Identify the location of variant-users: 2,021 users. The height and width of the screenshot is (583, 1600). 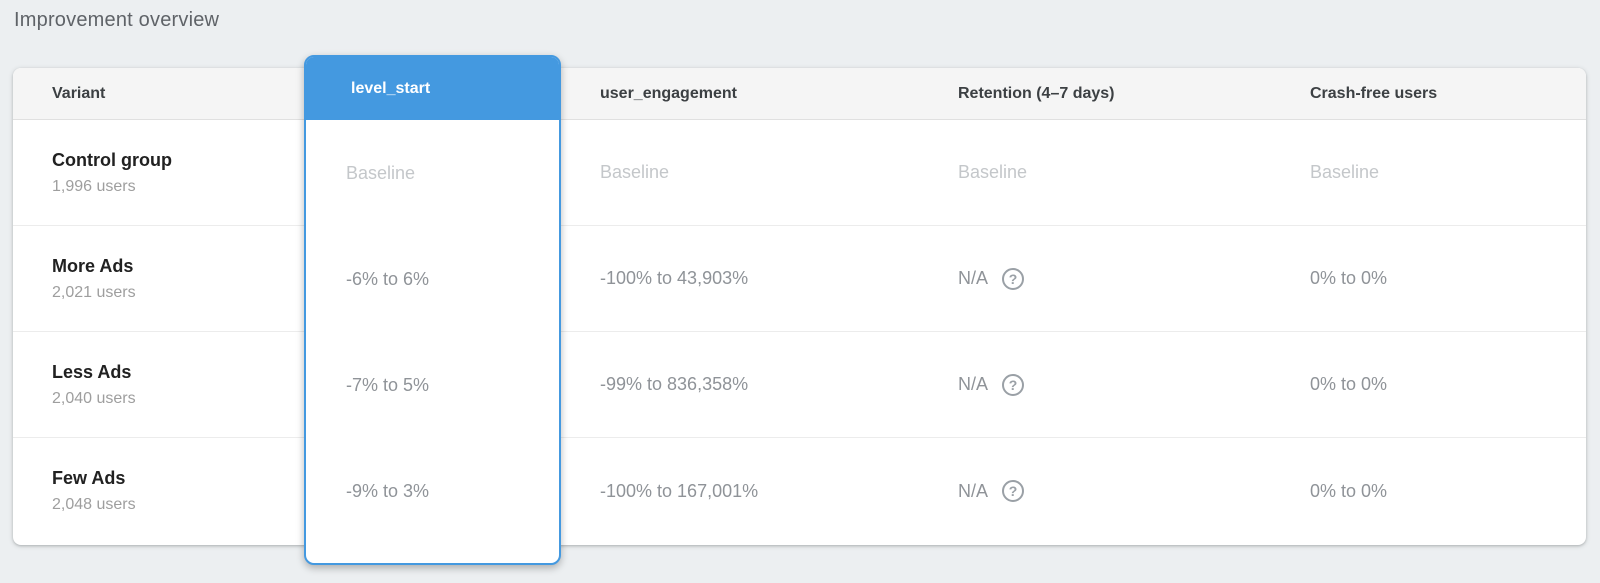
(94, 292).